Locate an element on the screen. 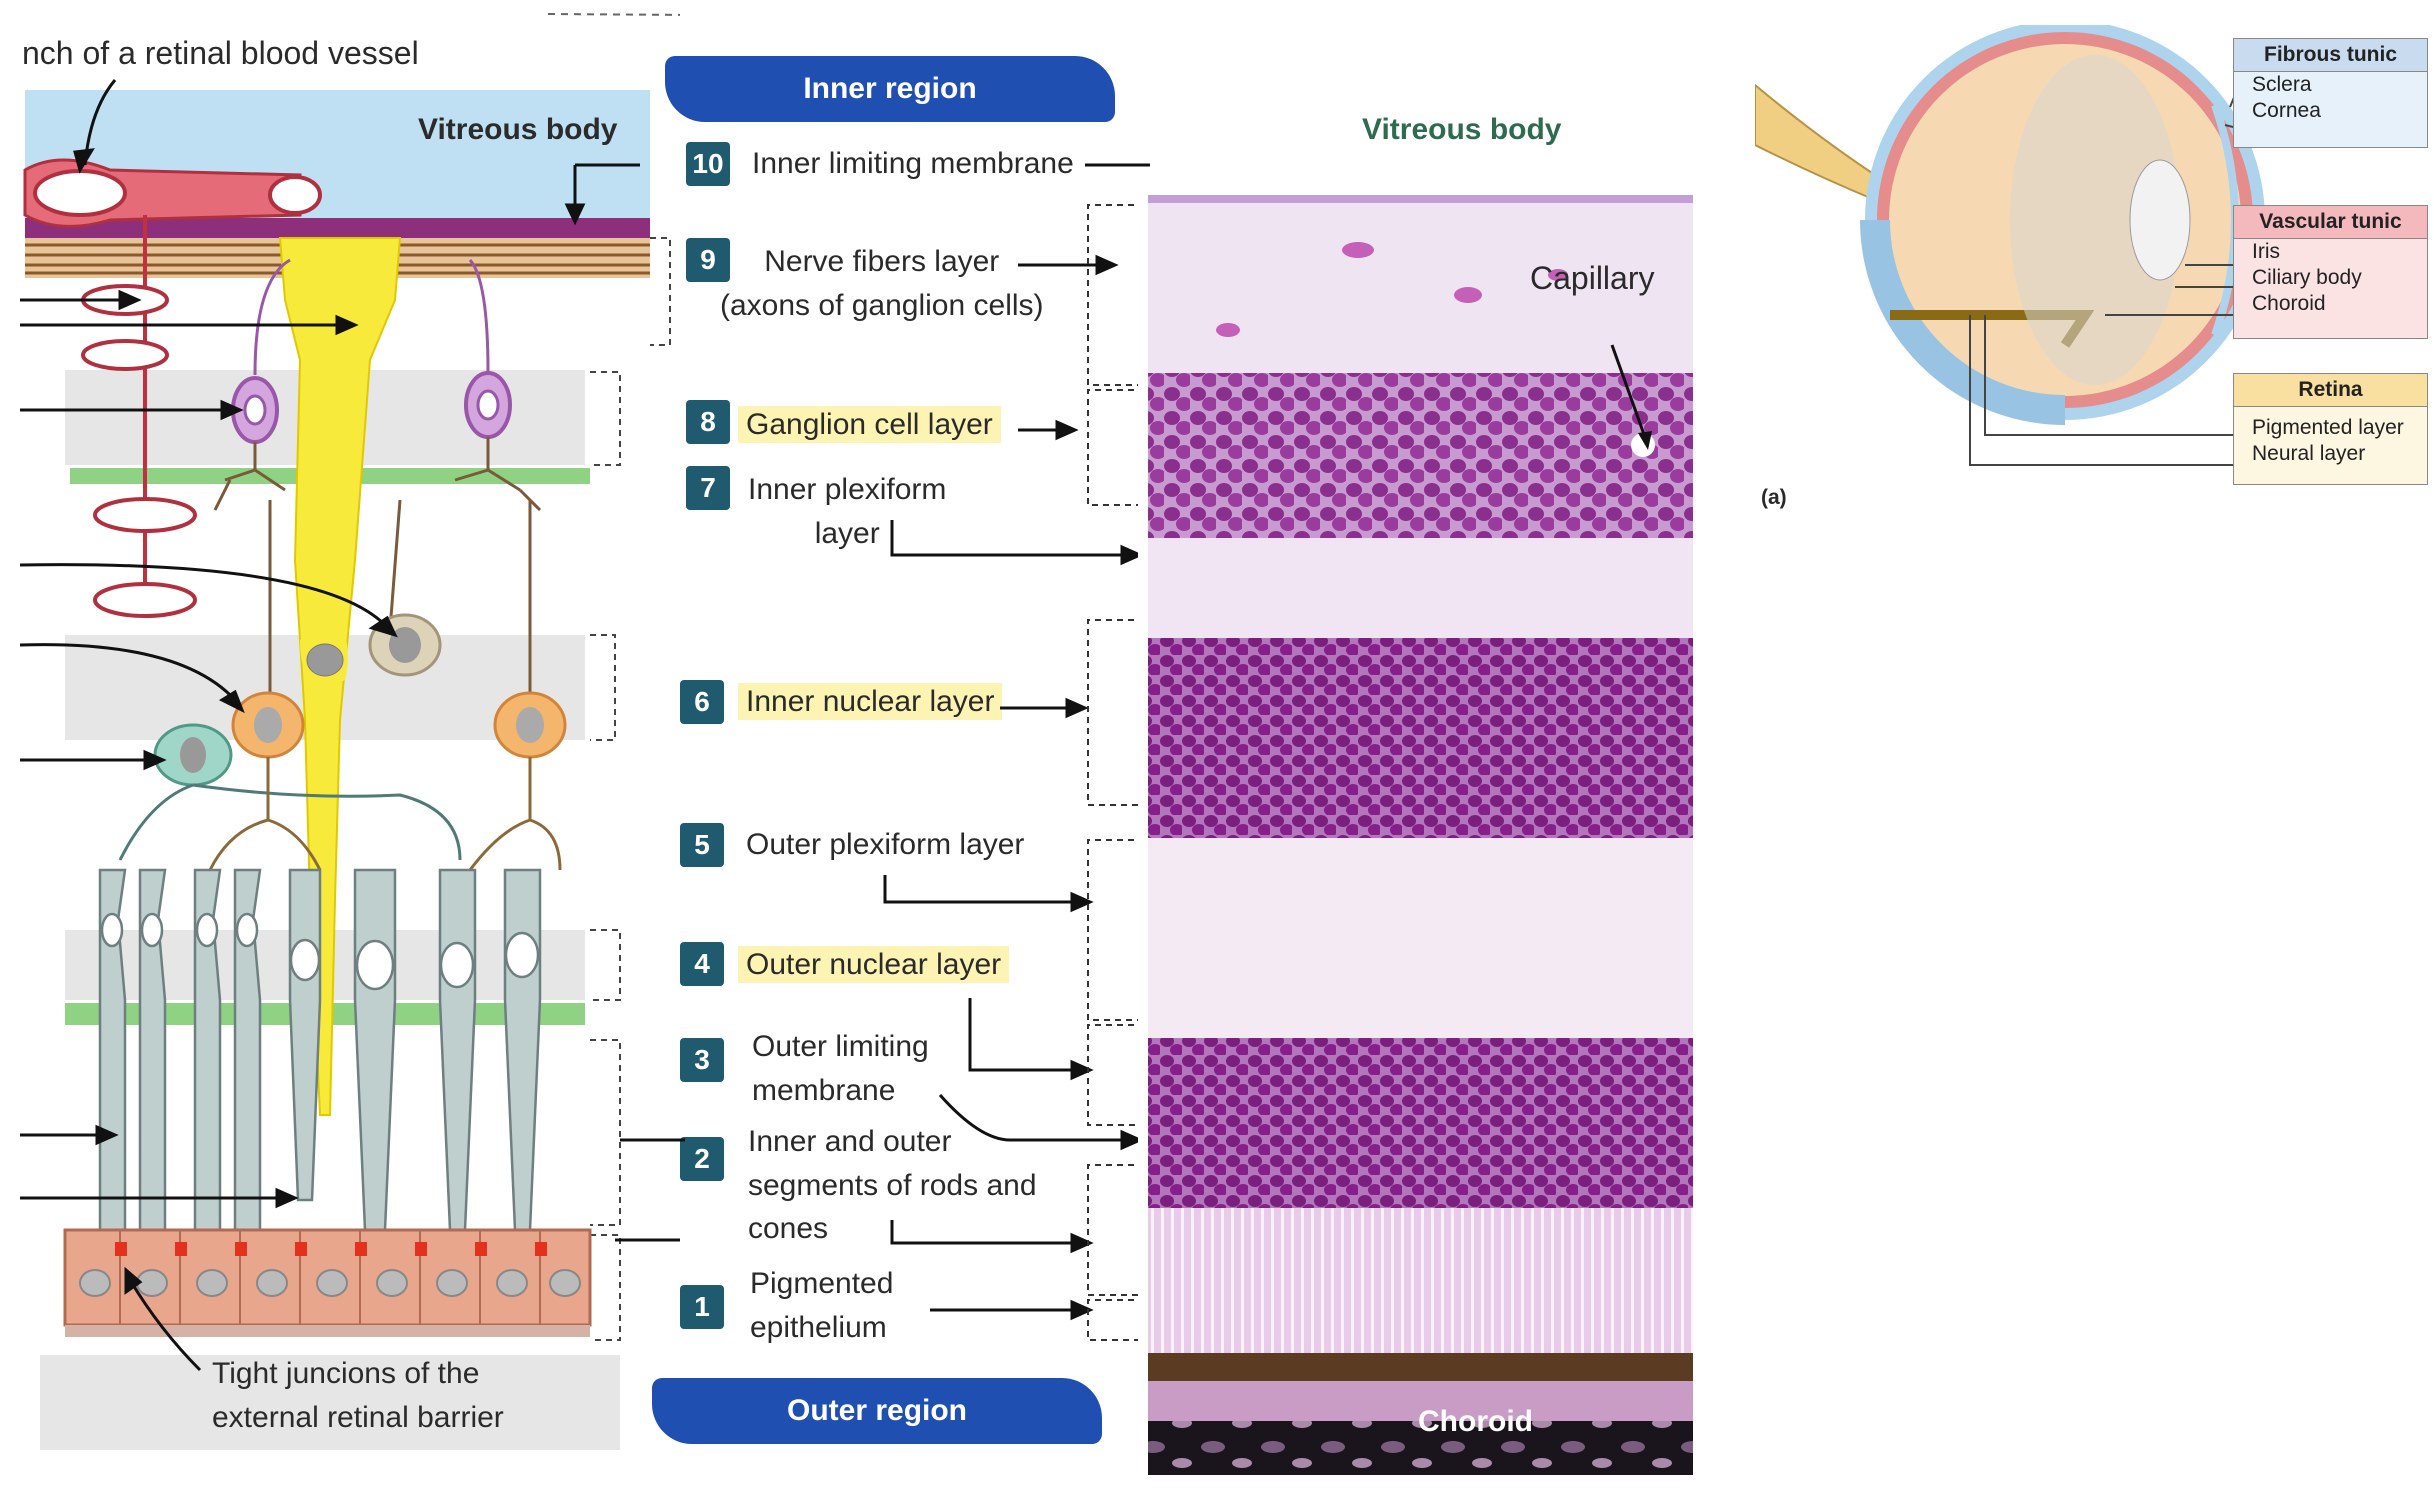 This screenshot has width=2434, height=1498. layer-5-label: Outer plexiform layer is located at coordinates (885, 844).